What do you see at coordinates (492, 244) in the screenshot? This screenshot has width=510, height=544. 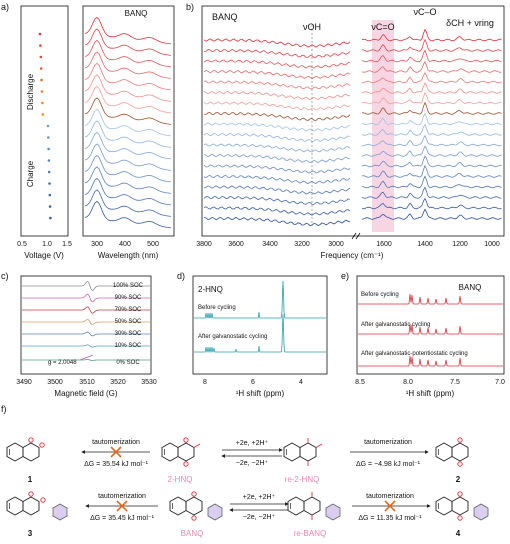 I see `ir-tick-1000: 1000` at bounding box center [492, 244].